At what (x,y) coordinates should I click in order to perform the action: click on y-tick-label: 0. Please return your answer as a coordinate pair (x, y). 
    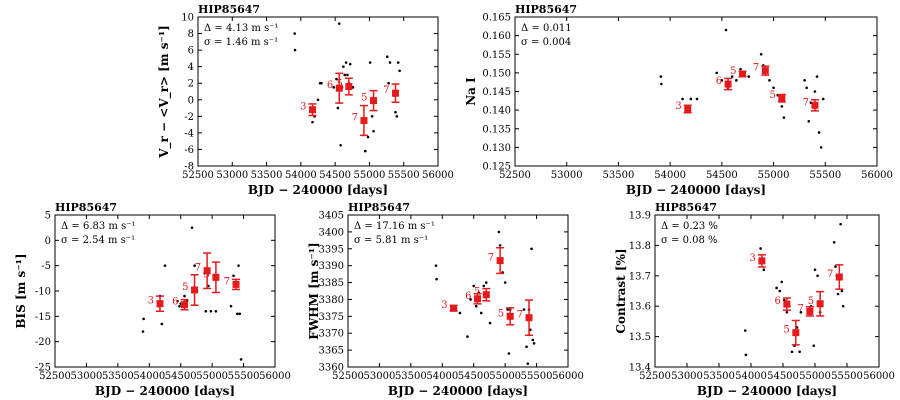
    Looking at the image, I should click on (48, 241).